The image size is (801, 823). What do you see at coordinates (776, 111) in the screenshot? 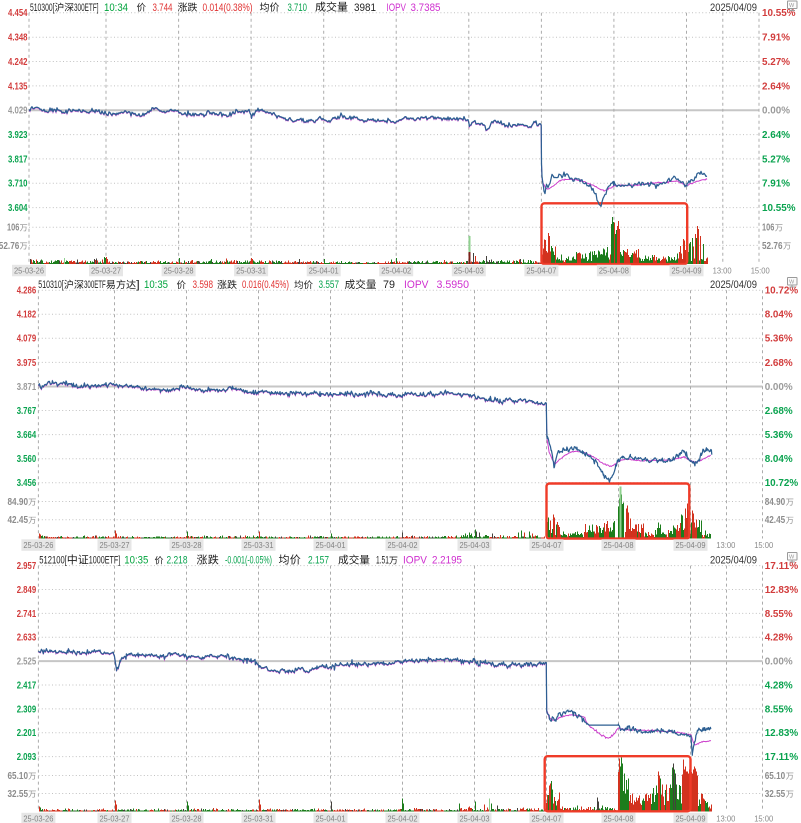
I see `svg-text: 0.00%` at bounding box center [776, 111].